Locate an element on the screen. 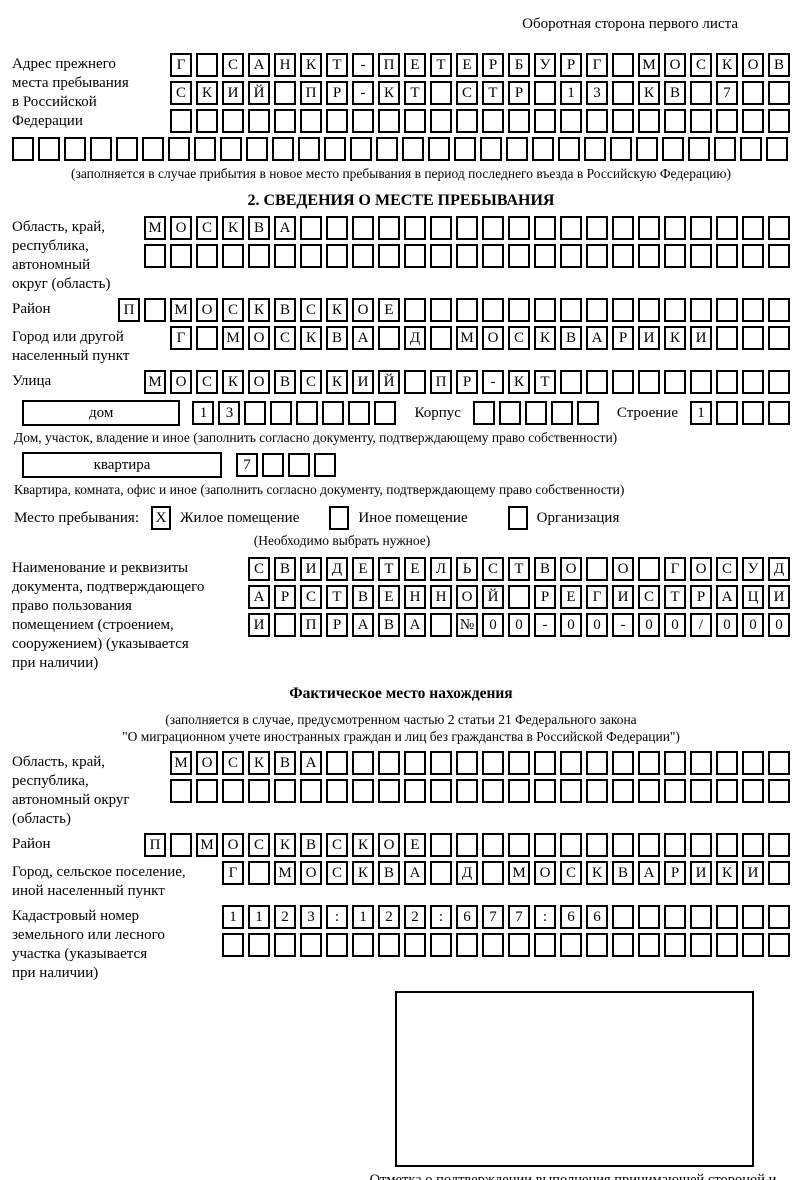 Image resolution: width=800 pixels, height=1180 pixels. char-box: 6 is located at coordinates (467, 917).